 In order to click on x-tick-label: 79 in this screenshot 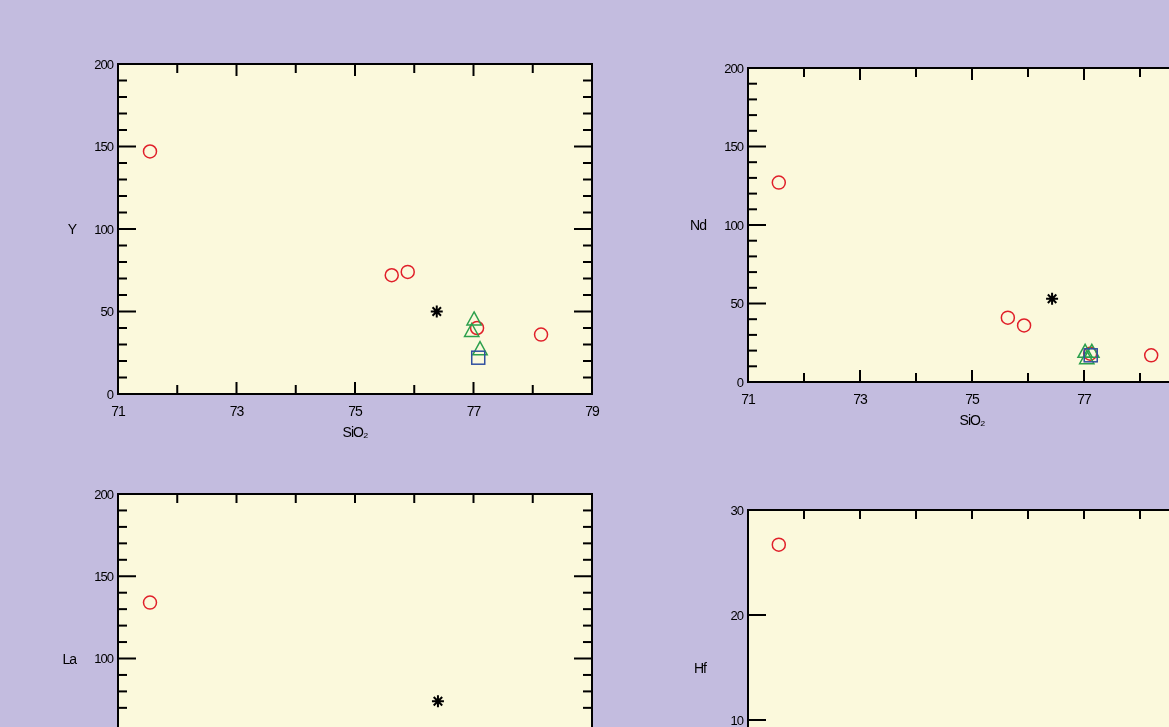, I will do `click(592, 411)`.